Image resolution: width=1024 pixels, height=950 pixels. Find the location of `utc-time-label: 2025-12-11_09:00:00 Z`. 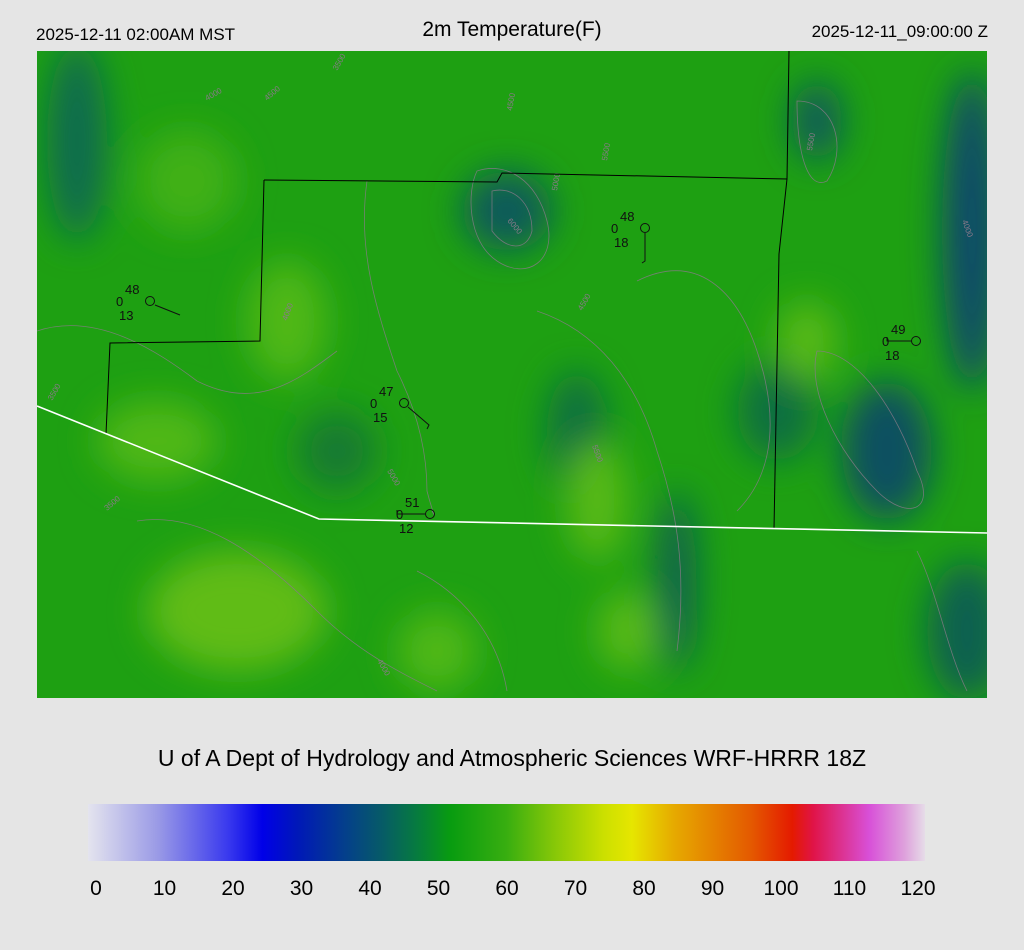

utc-time-label: 2025-12-11_09:00:00 Z is located at coordinates (899, 31).